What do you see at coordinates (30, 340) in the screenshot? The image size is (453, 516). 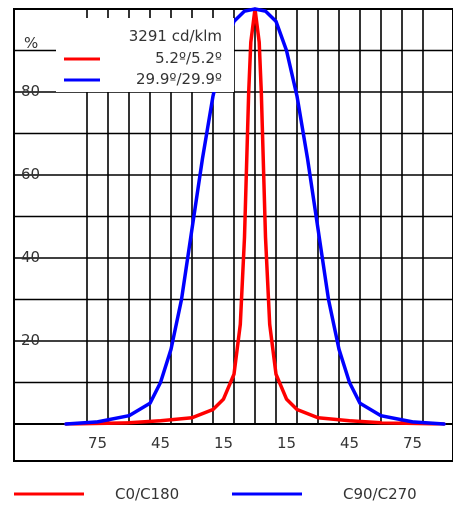 I see `y-tick-label: 20` at bounding box center [30, 340].